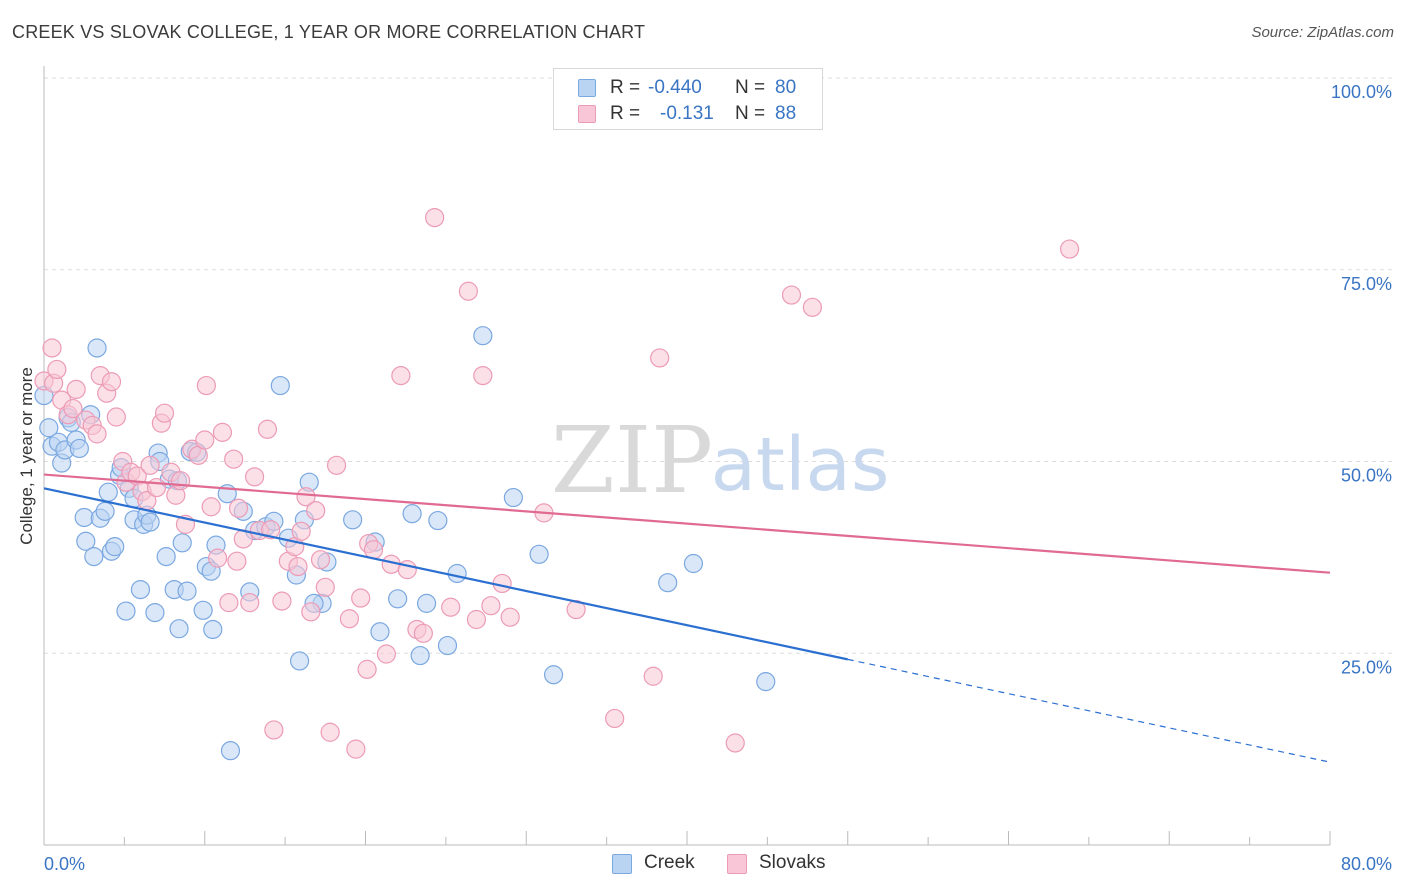 The image size is (1406, 892). What do you see at coordinates (792, 862) in the screenshot?
I see `legend-label-slovaks: Slovaks` at bounding box center [792, 862].